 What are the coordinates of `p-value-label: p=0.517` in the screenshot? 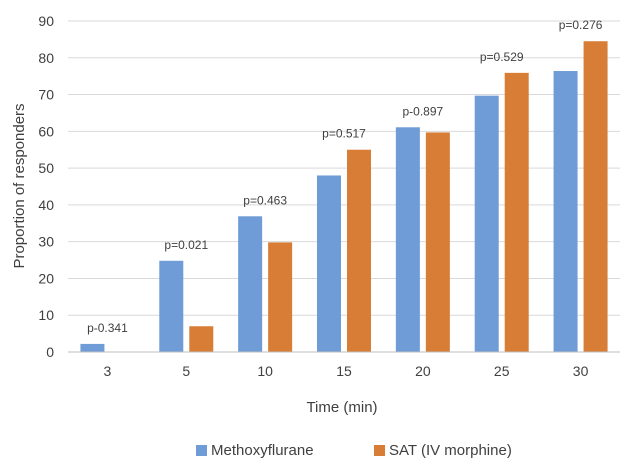 It's located at (344, 134).